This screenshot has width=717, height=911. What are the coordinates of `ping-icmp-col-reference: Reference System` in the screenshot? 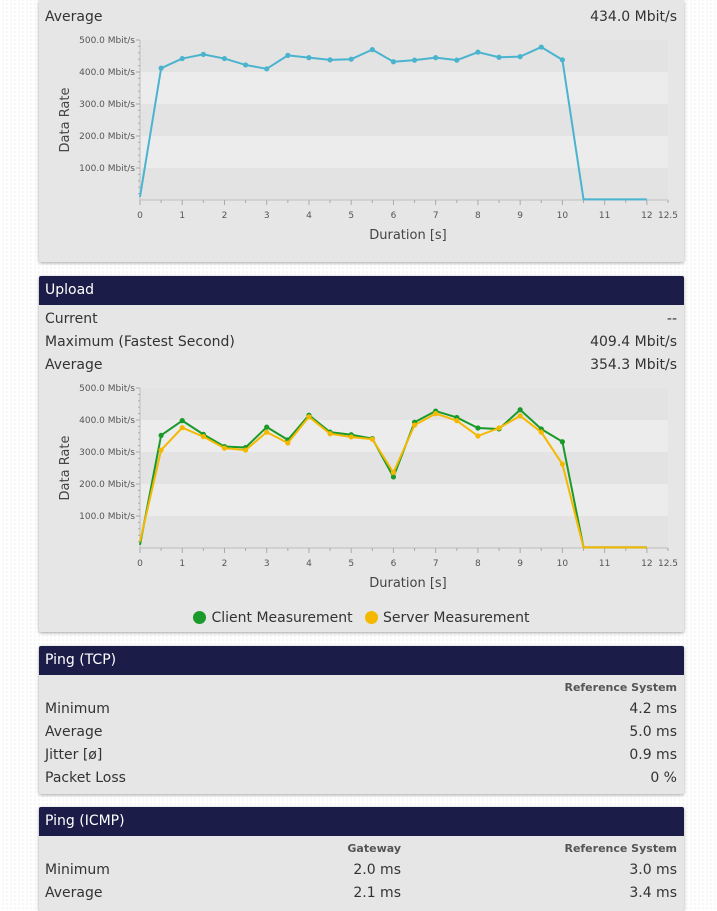 It's located at (620, 848).